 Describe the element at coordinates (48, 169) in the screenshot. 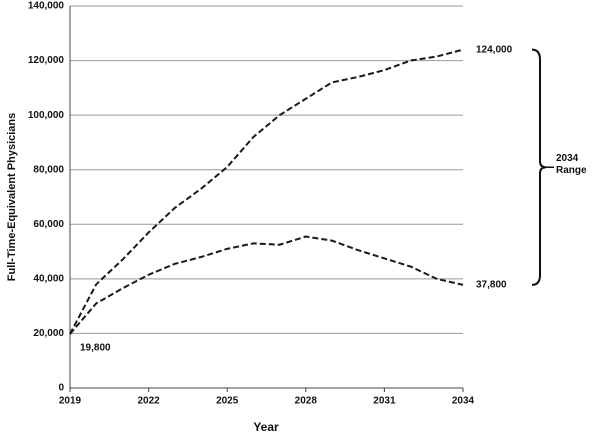

I see `y-tick-label: 80,000` at that location.